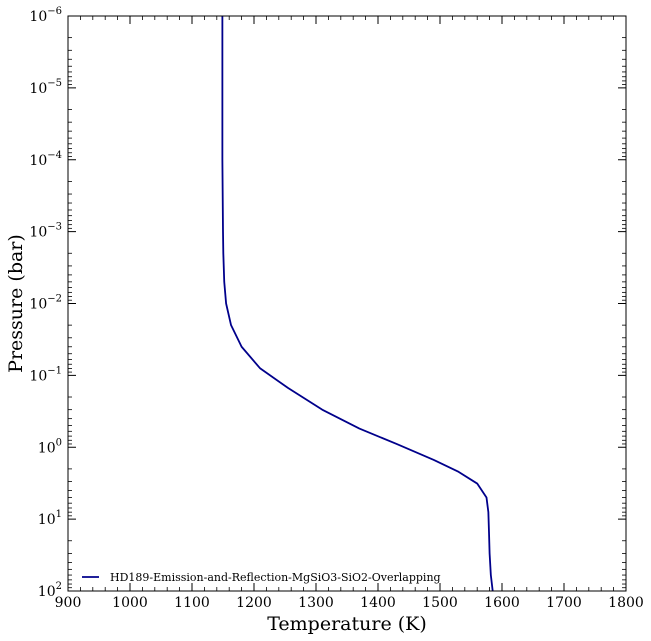 The width and height of the screenshot is (651, 641). Describe the element at coordinates (45, 15) in the screenshot. I see `y-tick-label: 10⁻⁶` at that location.